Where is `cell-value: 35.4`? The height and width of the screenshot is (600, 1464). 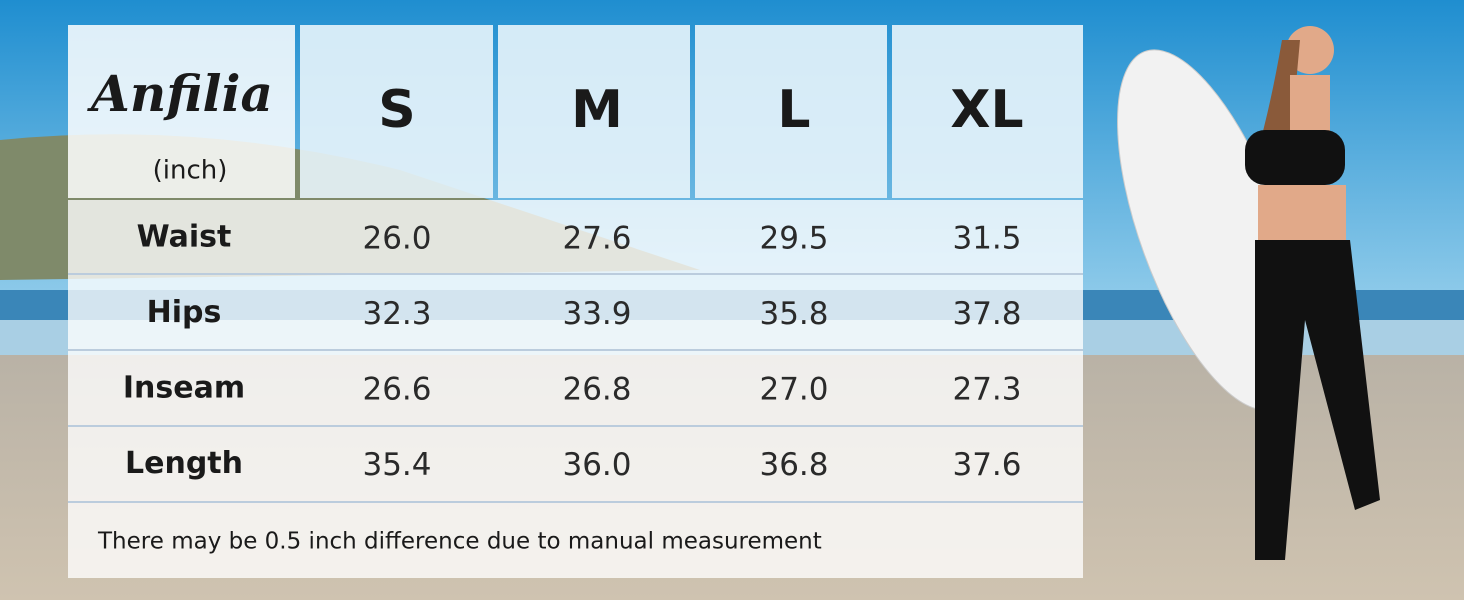 cell-value: 35.4 is located at coordinates (396, 465).